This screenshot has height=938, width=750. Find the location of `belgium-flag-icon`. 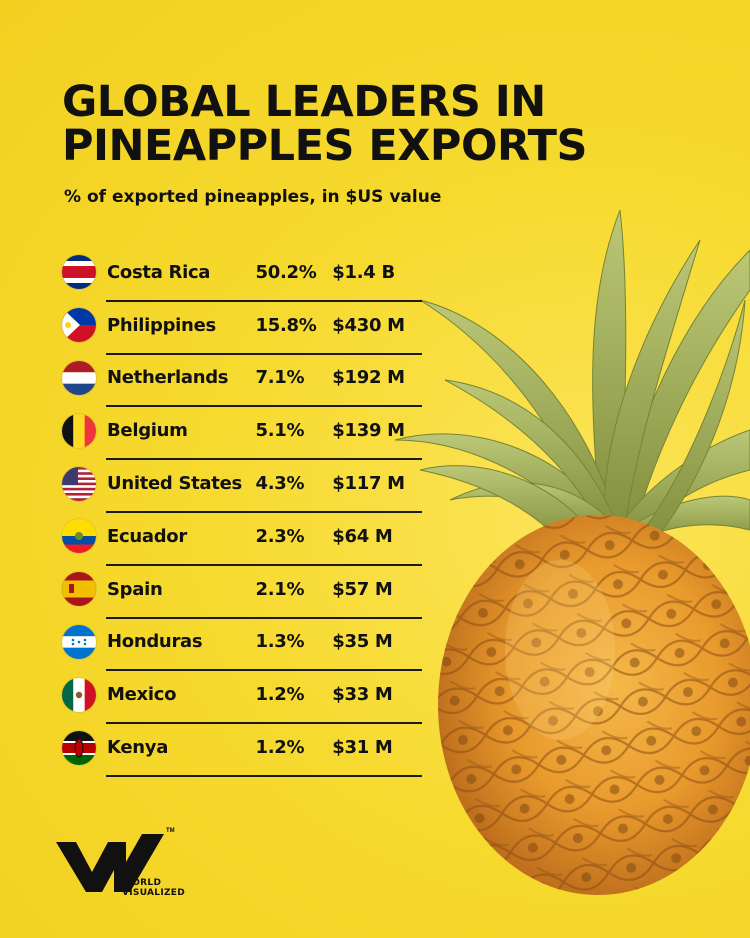

belgium-flag-icon is located at coordinates (79, 430).